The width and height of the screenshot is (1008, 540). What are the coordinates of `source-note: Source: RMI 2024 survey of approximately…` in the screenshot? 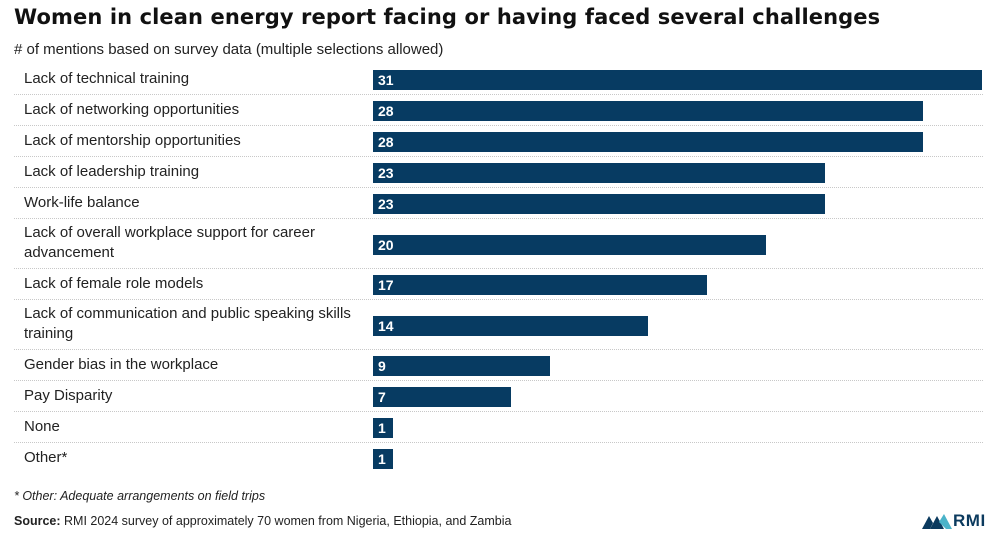 It's located at (262, 521).